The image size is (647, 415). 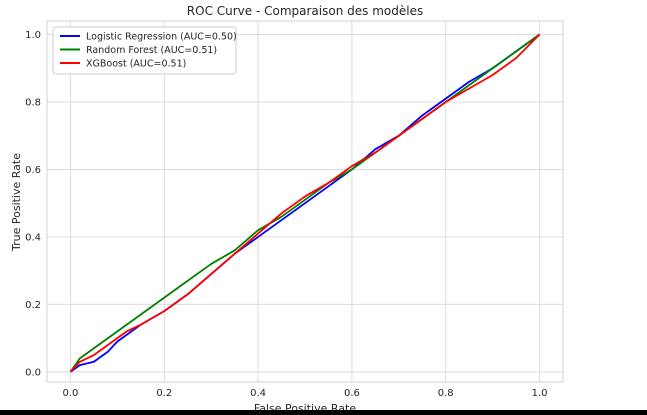 I want to click on x-tick-label: 0.6, so click(x=352, y=393).